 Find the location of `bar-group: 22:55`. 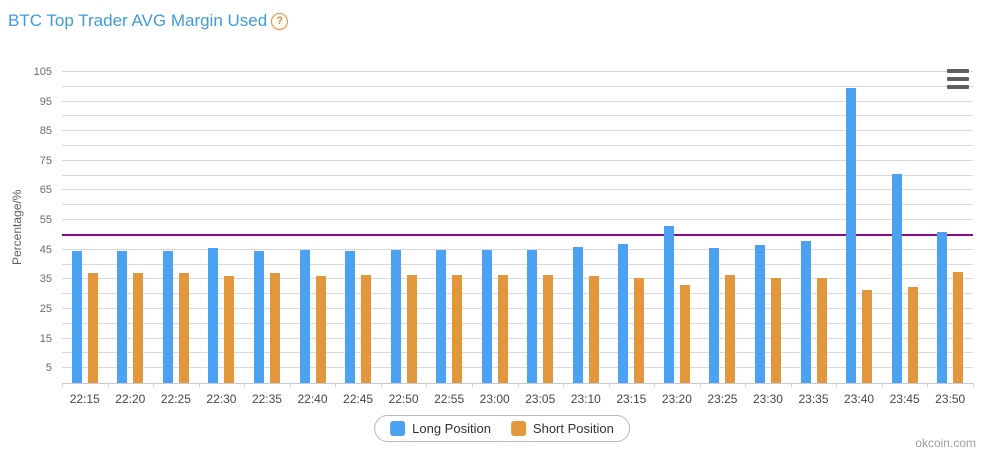

bar-group: 22:55 is located at coordinates (449, 239).